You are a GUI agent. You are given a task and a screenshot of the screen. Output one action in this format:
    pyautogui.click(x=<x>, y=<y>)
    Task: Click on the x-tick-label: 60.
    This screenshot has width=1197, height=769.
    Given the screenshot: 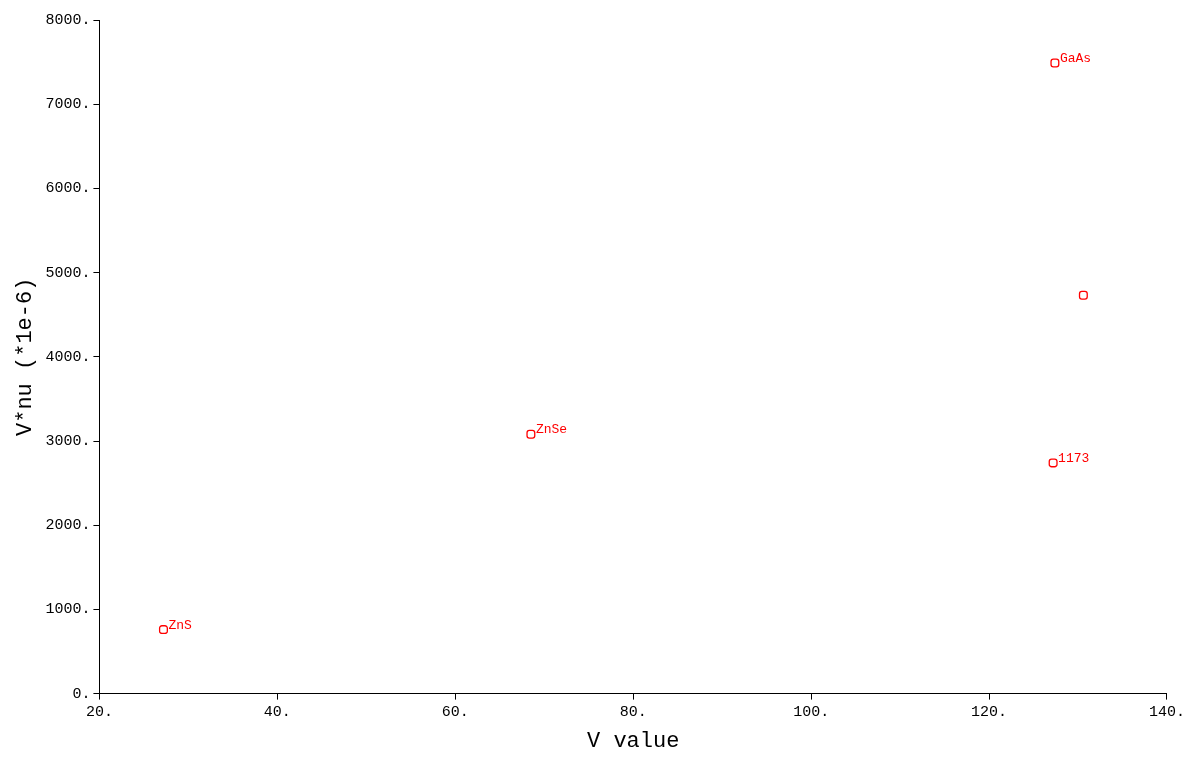 What is the action you would take?
    pyautogui.click(x=455, y=712)
    